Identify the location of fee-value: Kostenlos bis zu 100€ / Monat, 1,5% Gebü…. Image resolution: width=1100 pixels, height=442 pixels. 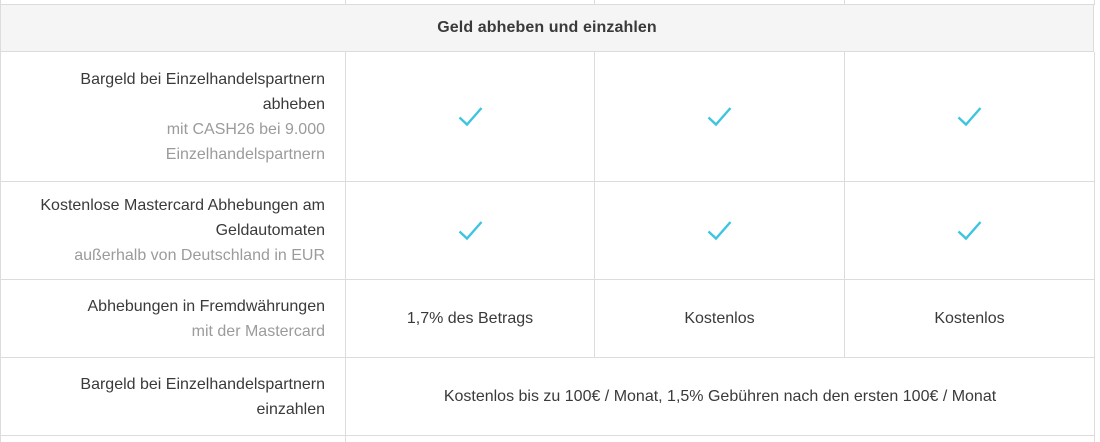
(720, 396).